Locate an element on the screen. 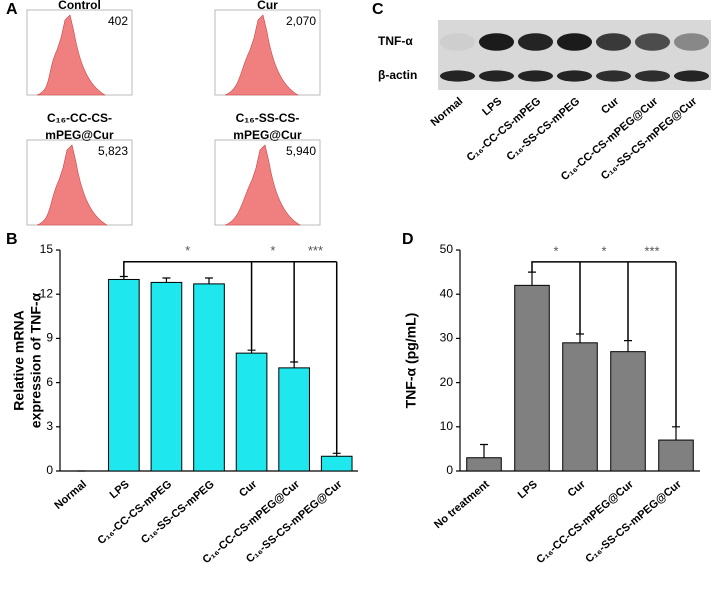  blot-row-label: TNF-α is located at coordinates (395, 41).